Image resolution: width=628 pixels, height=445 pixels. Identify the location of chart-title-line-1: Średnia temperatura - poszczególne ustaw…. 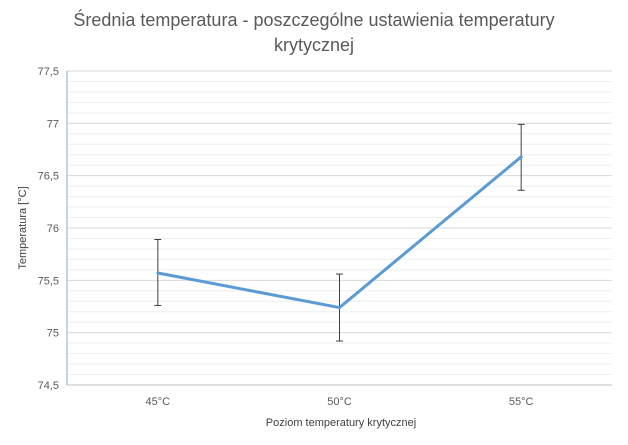
(313, 19).